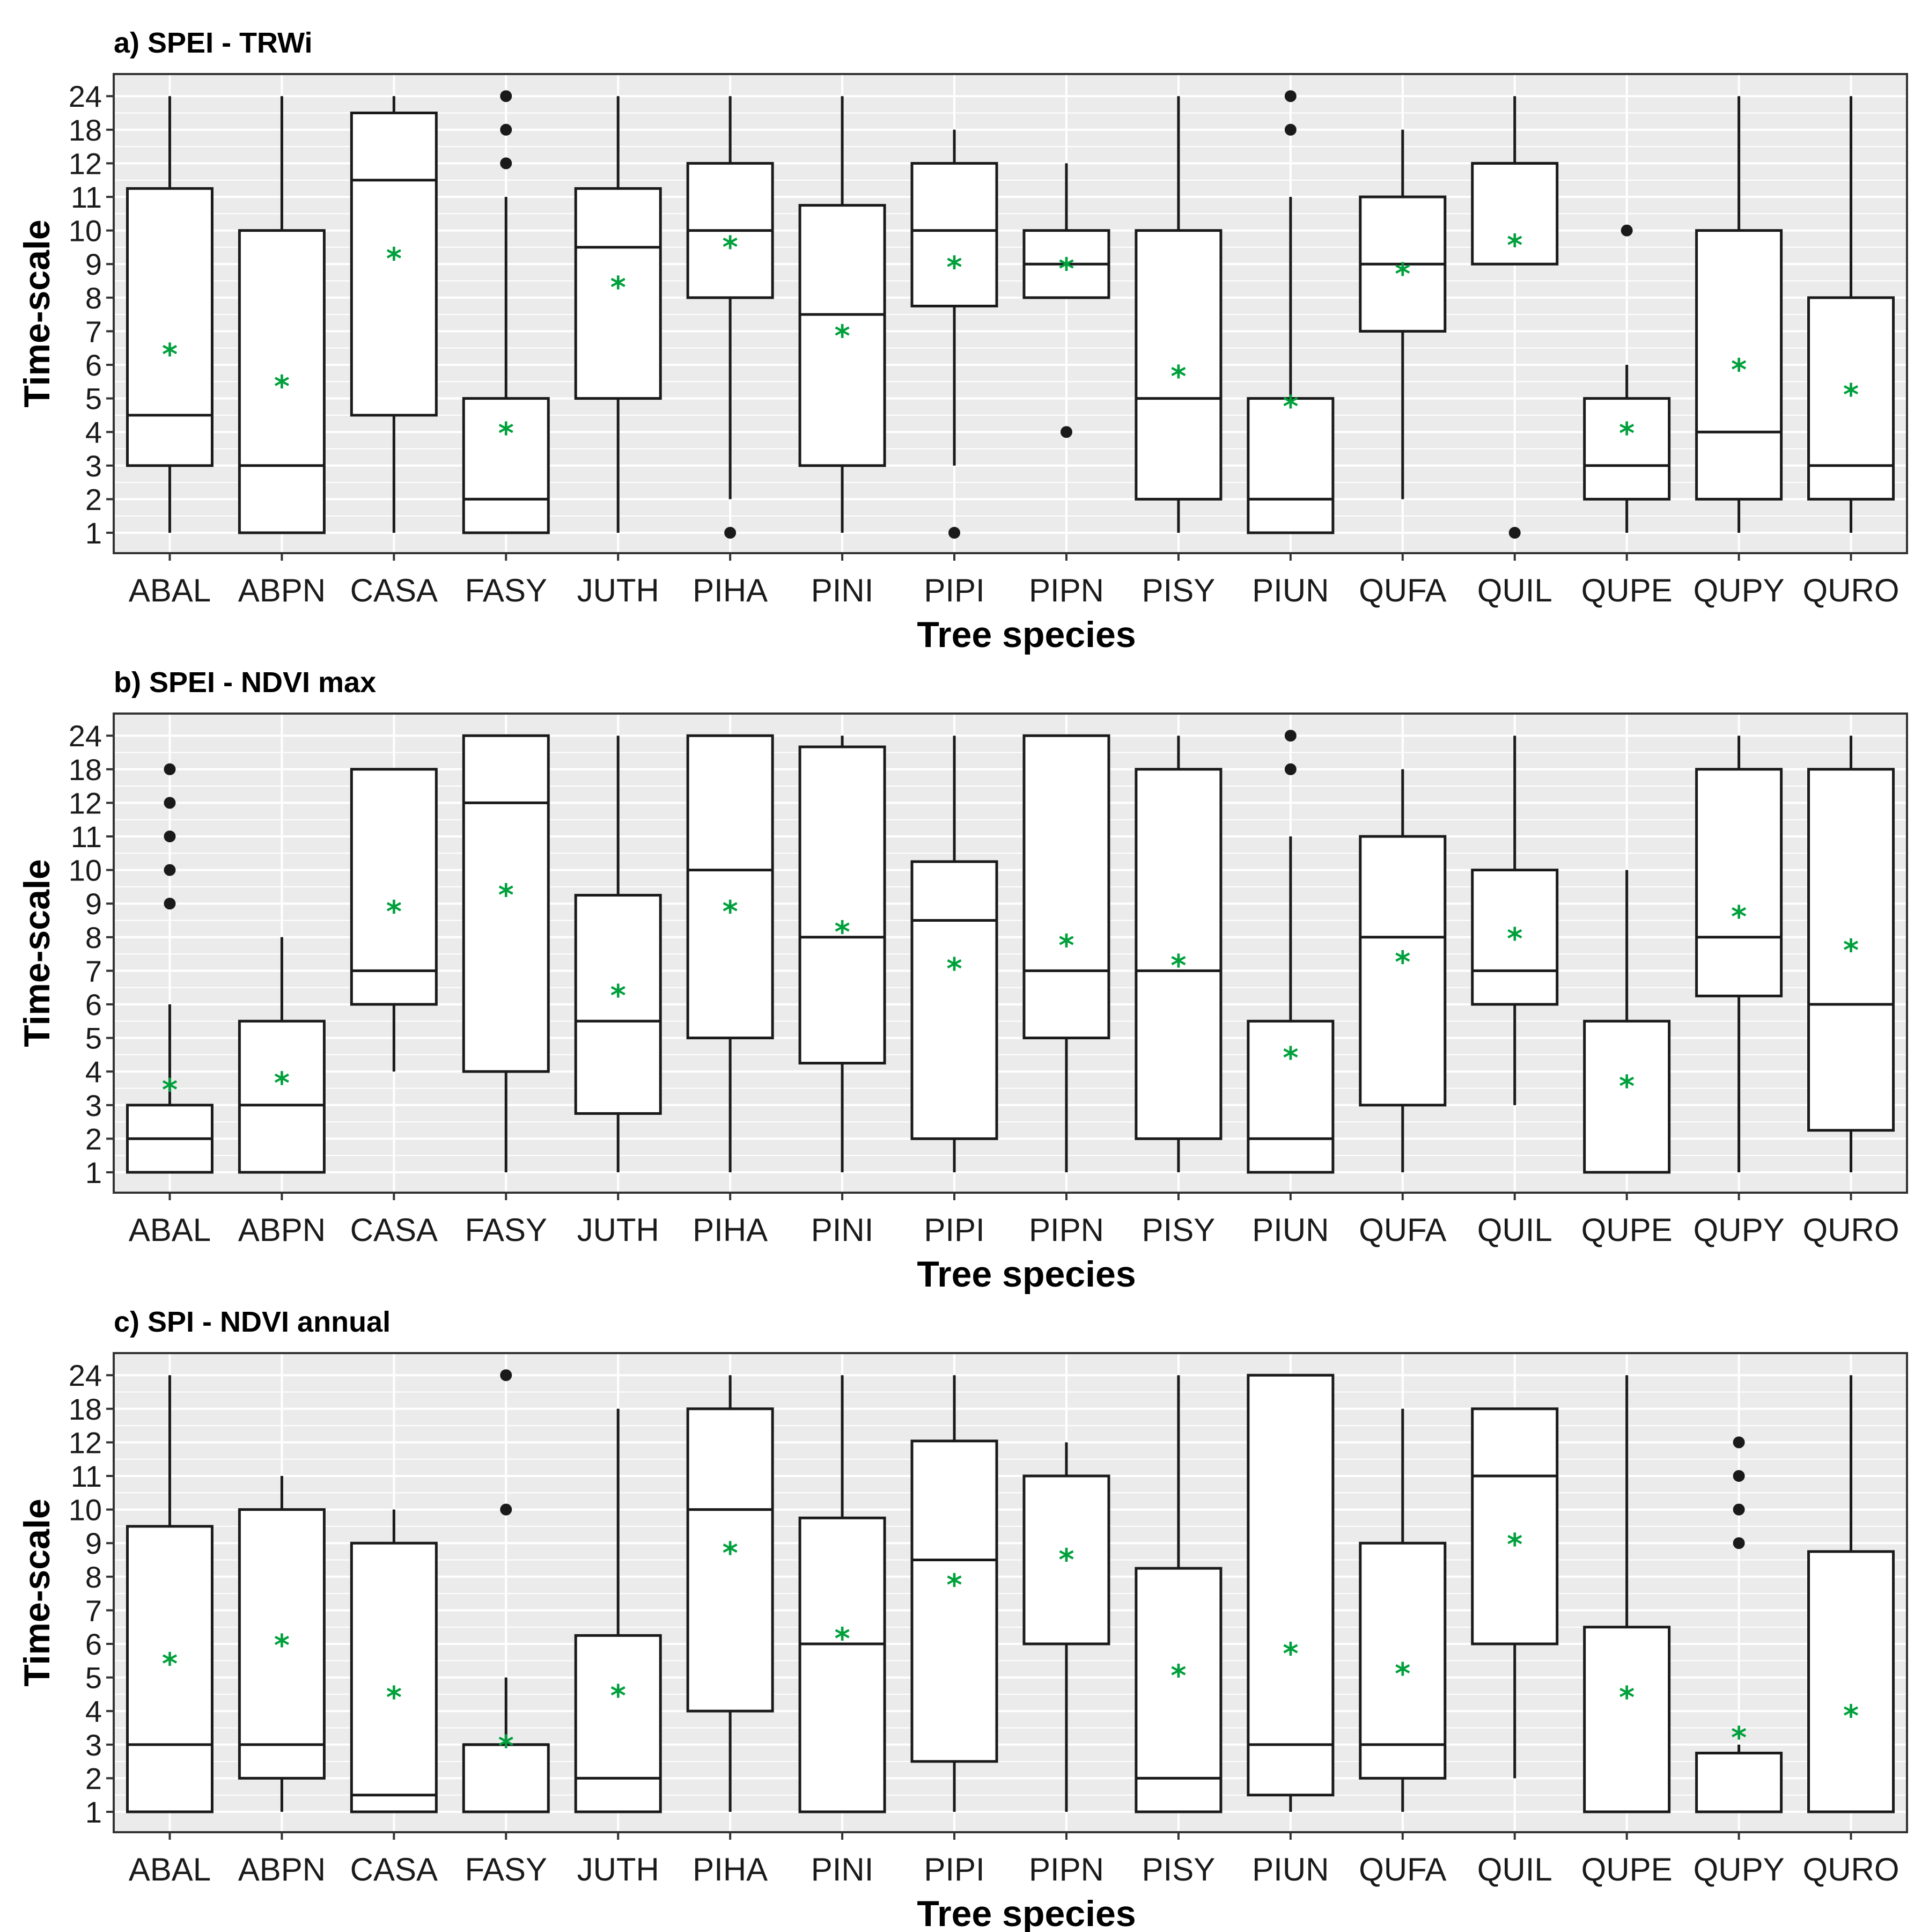 The height and width of the screenshot is (1932, 1929). Describe the element at coordinates (1026, 1913) in the screenshot. I see `x-axis-title: Tree species` at that location.